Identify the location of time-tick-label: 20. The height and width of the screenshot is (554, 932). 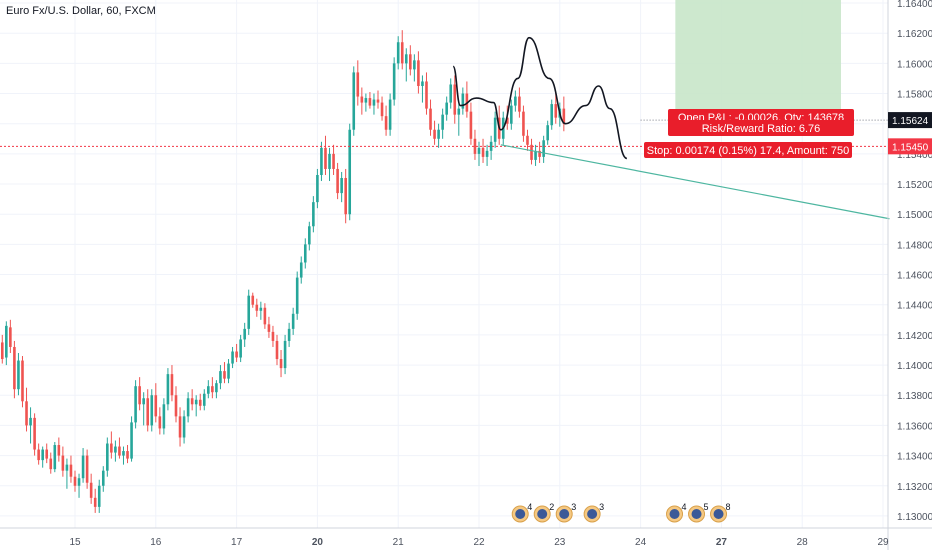
(318, 542).